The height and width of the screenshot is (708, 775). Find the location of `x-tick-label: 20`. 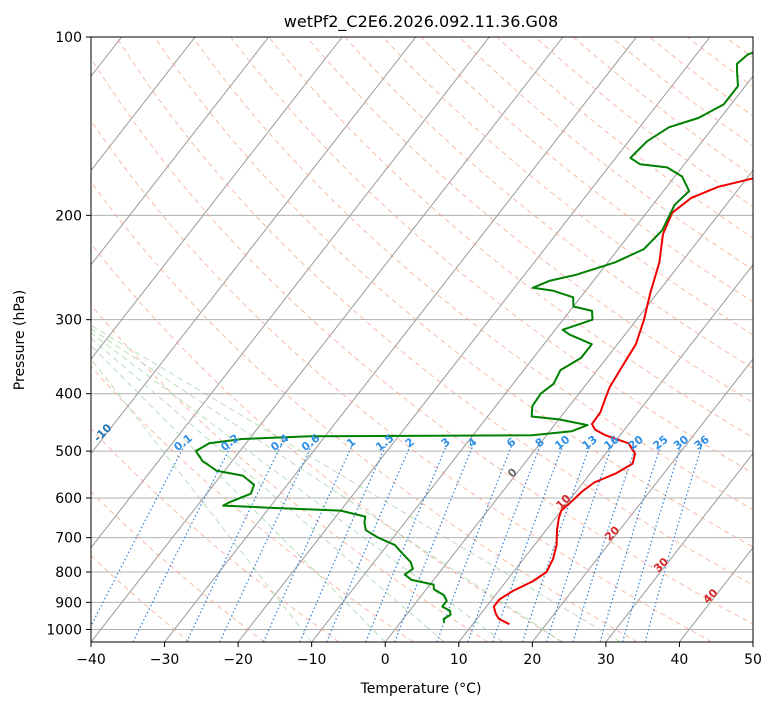

x-tick-label: 20 is located at coordinates (532, 660).